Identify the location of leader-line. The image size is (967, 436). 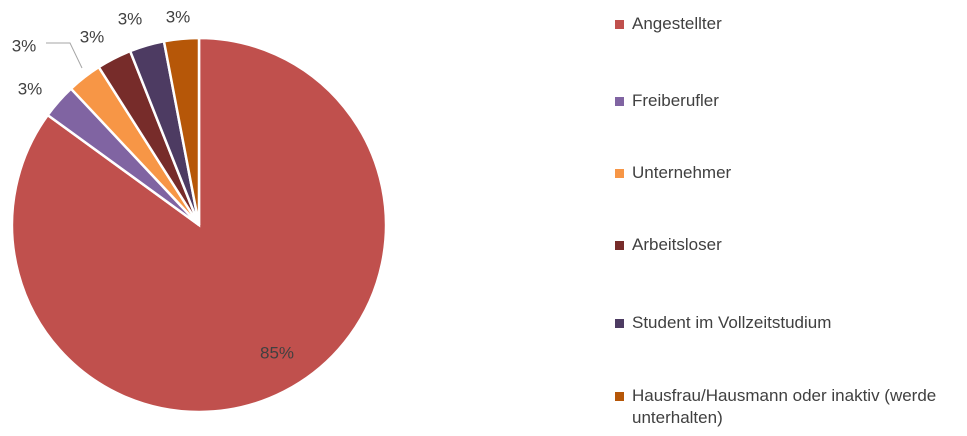
(64, 55).